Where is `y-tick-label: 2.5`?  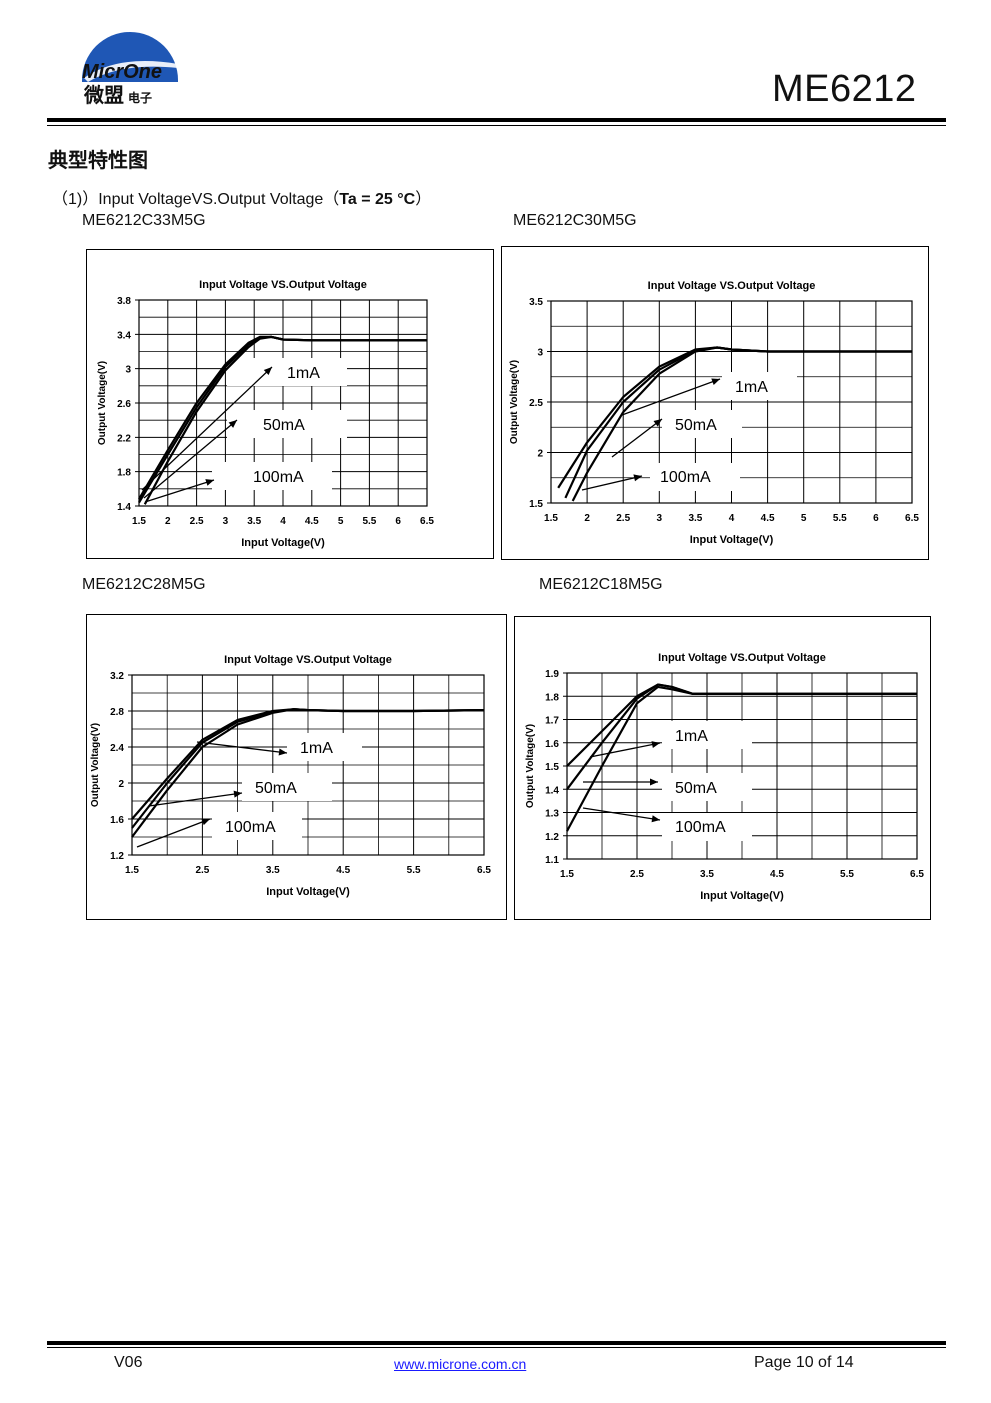 y-tick-label: 2.5 is located at coordinates (536, 403).